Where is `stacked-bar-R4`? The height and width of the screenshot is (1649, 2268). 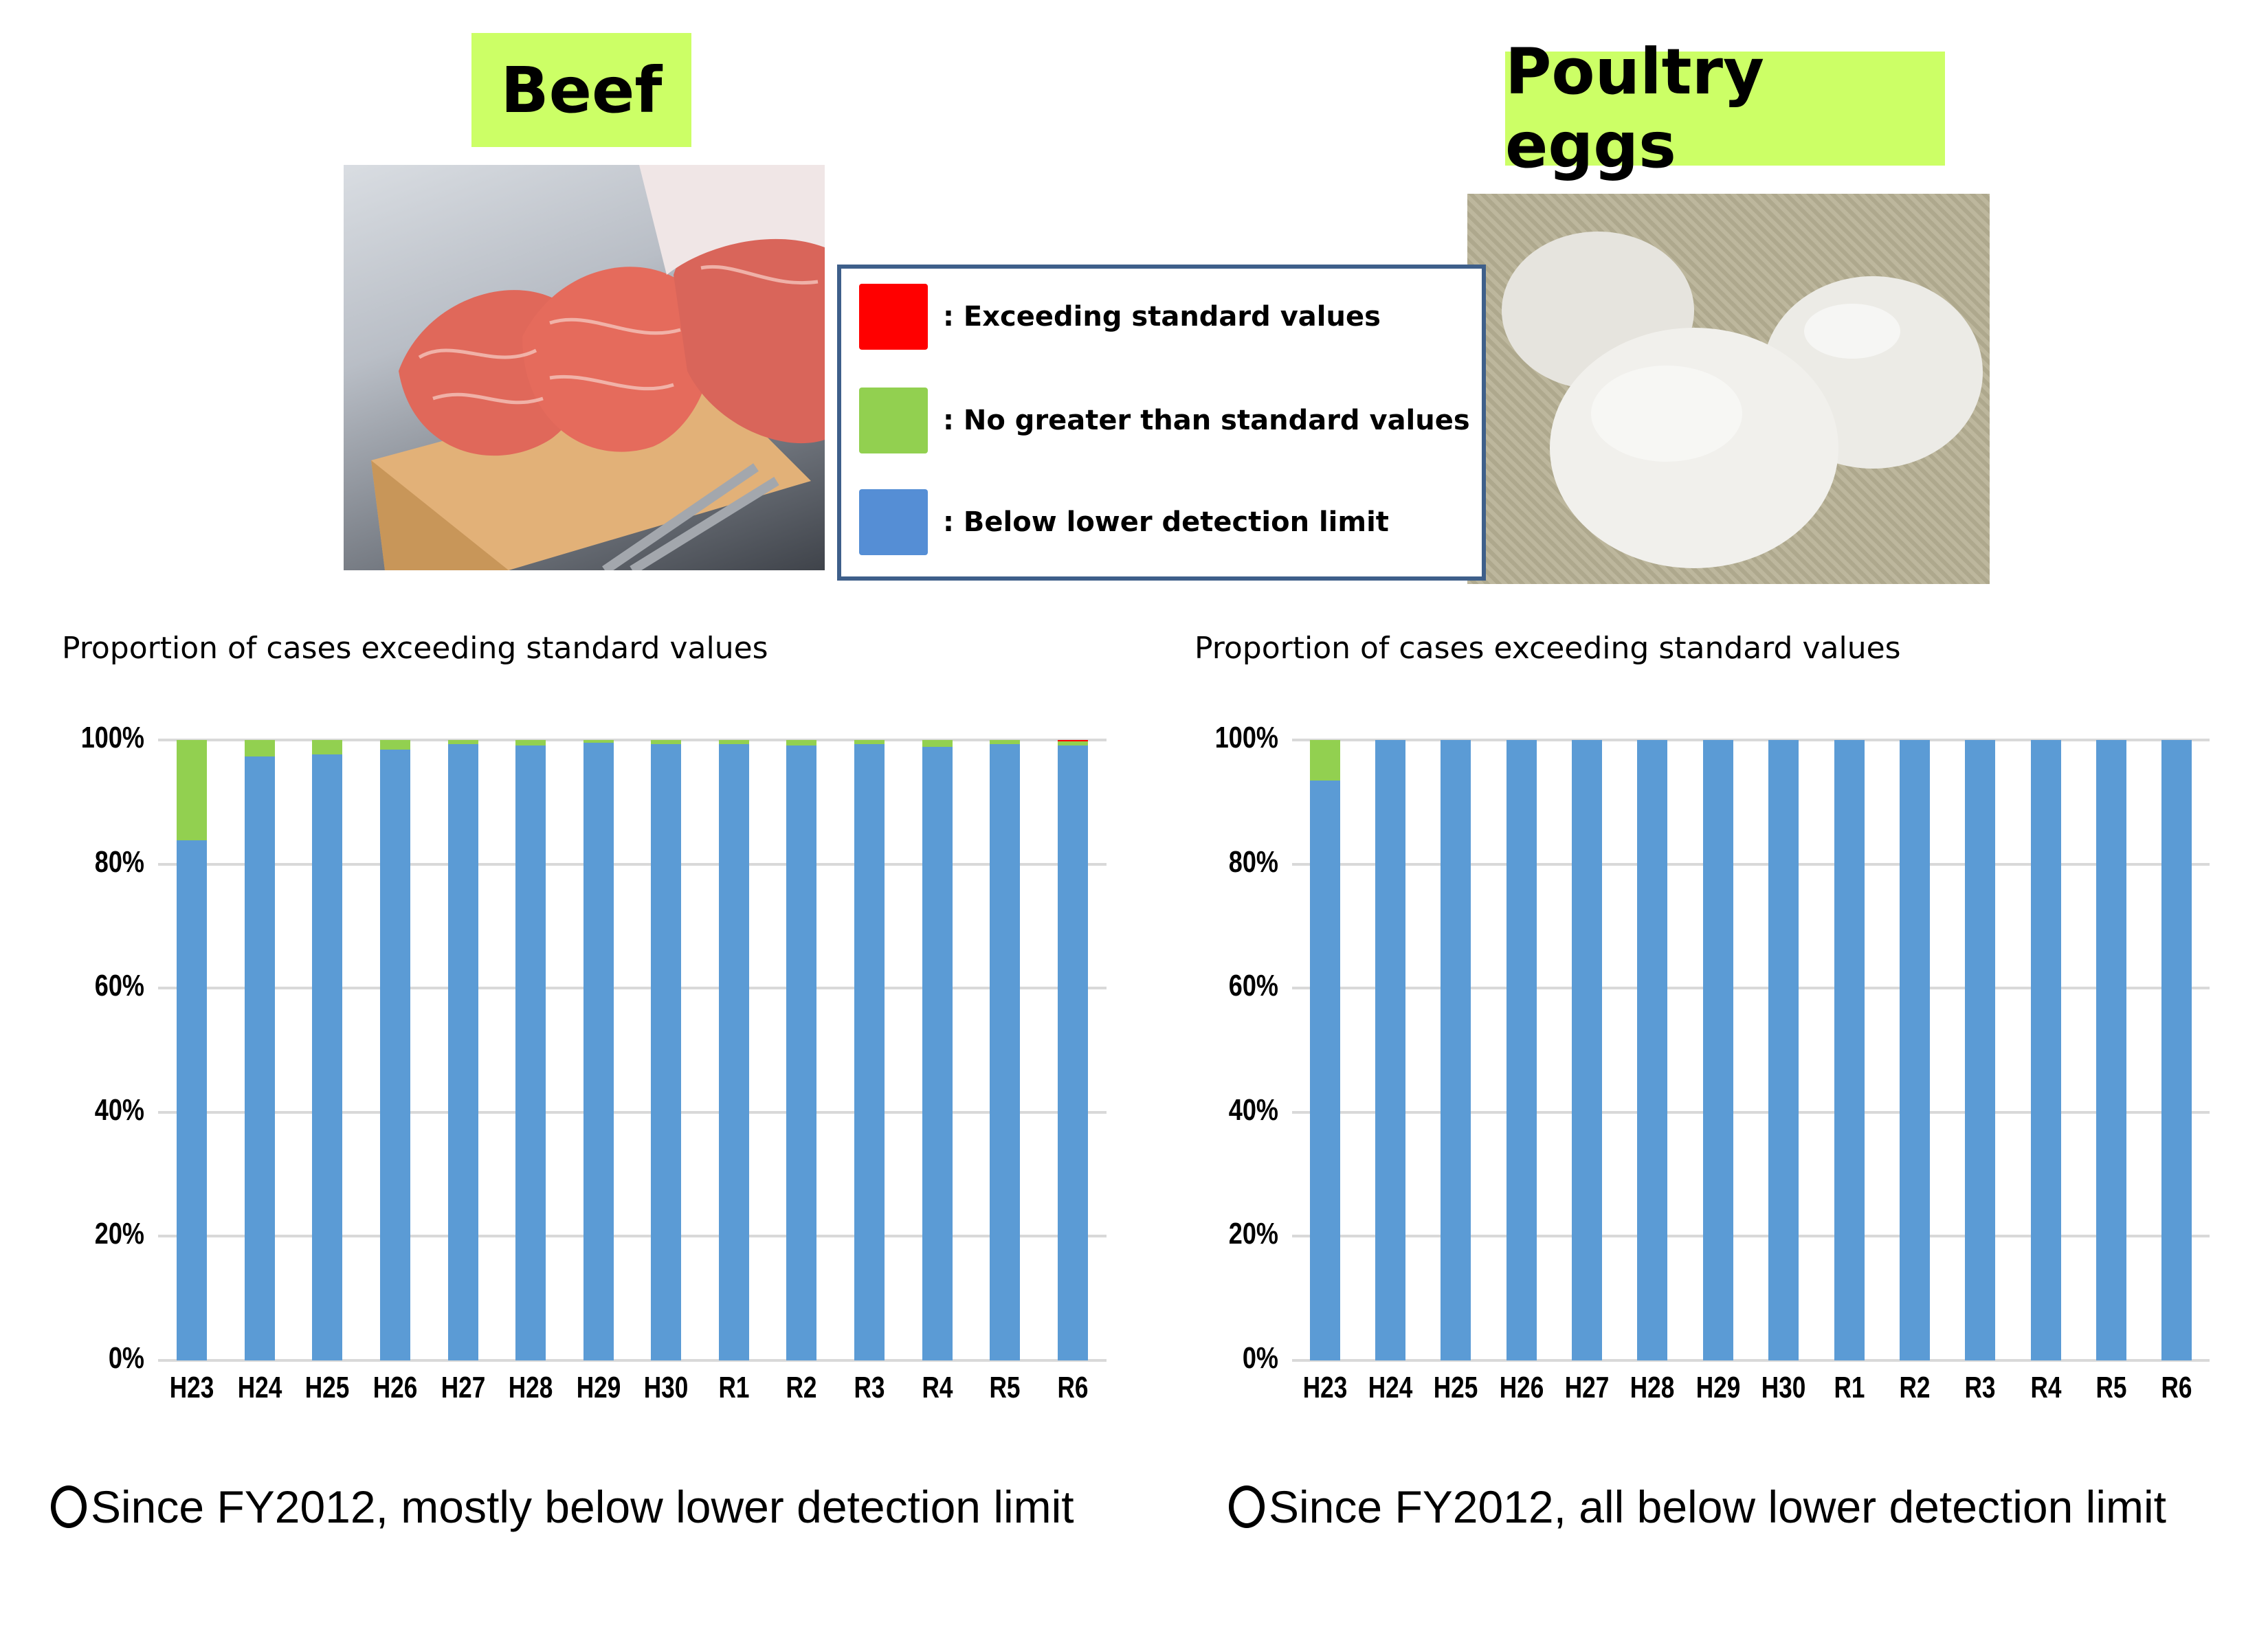
stacked-bar-R4 is located at coordinates (2046, 1050).